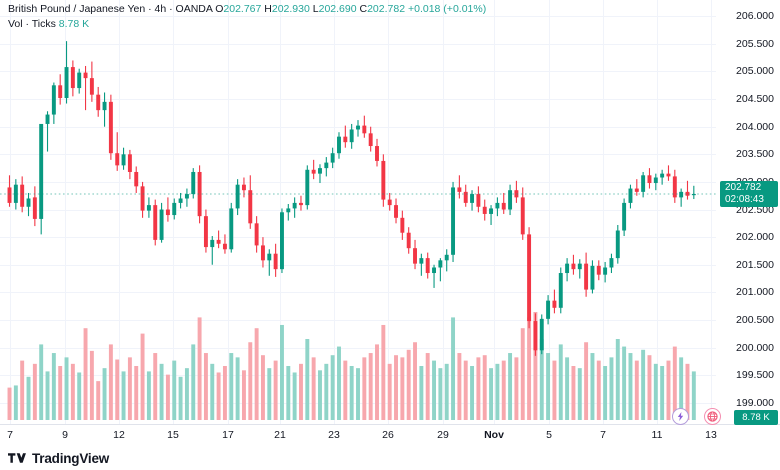  I want to click on time-axis: 7 9 12 15 17 21 23 26 29 Nov 5 7 11 13, so click(390, 435).